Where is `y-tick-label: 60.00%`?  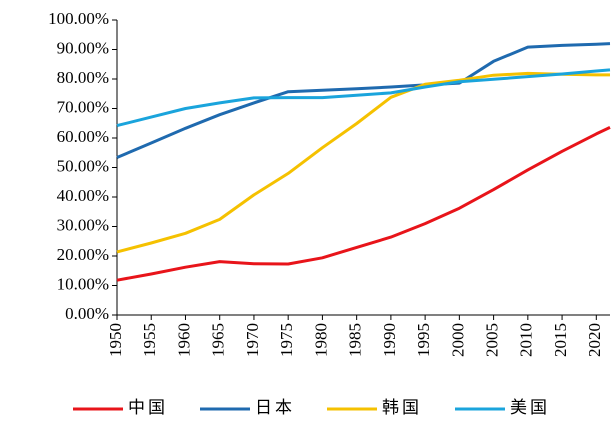
y-tick-label: 60.00% is located at coordinates (83, 136).